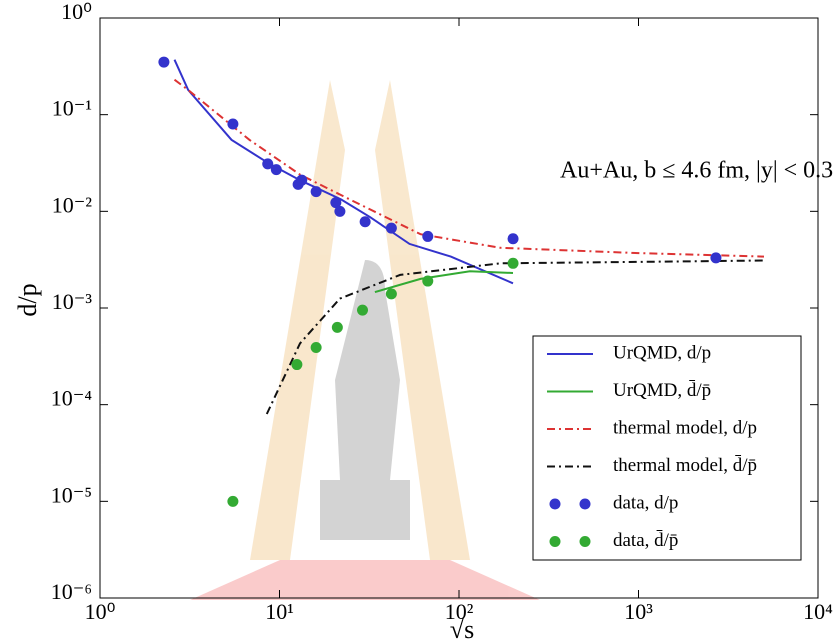  What do you see at coordinates (696, 171) in the screenshot?
I see `annotation: Au+Au, b ≤ 4.6 fm, |y| < 0.3` at bounding box center [696, 171].